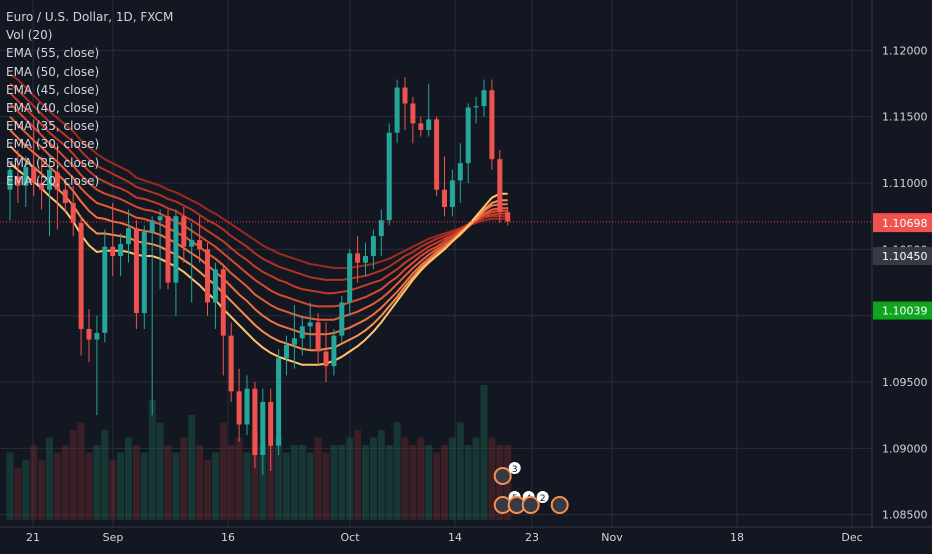 This screenshot has height=554, width=932. Describe the element at coordinates (53, 180) in the screenshot. I see `ema-20-label: EMA (20, close)` at that location.